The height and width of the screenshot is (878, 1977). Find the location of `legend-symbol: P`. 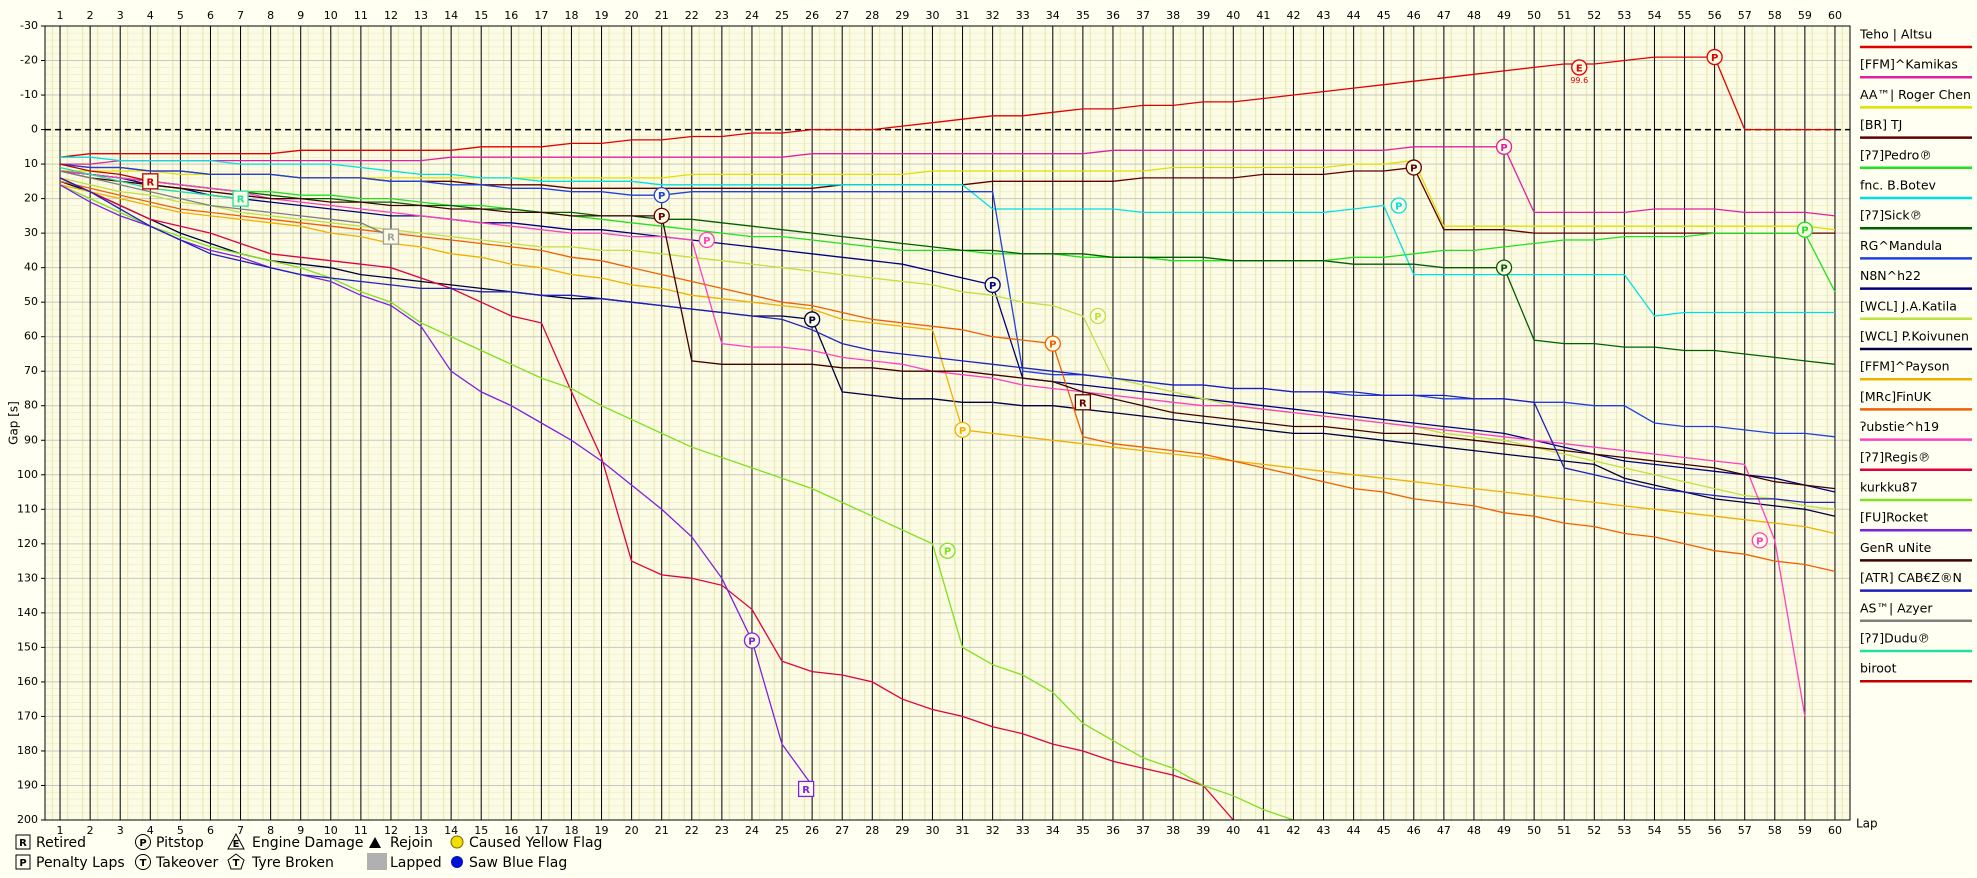

legend-symbol: P is located at coordinates (142, 843).